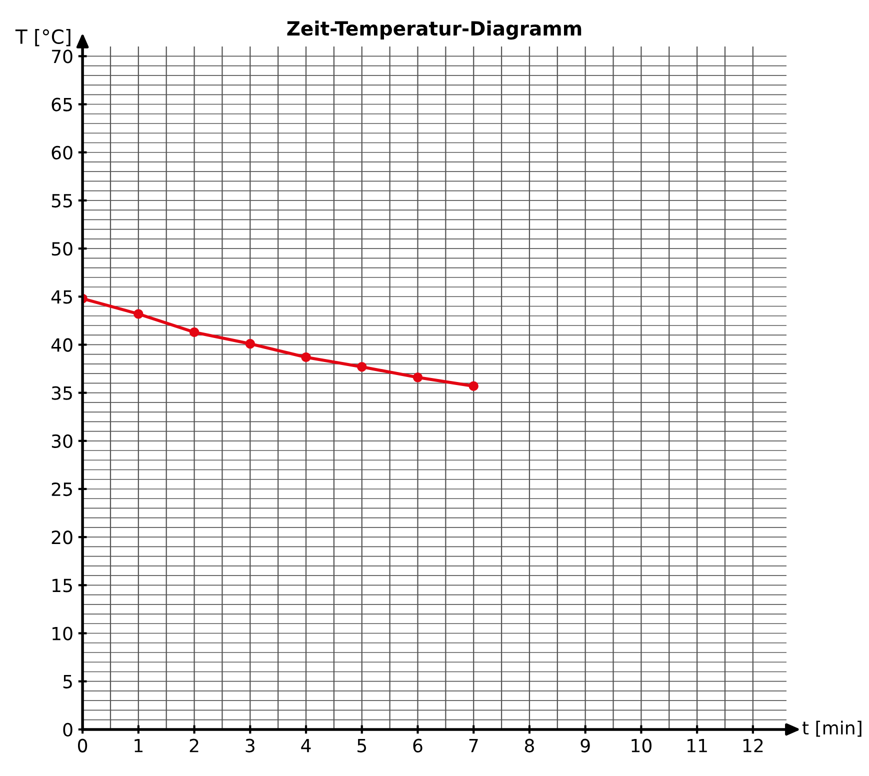 The height and width of the screenshot is (776, 869). What do you see at coordinates (642, 745) in the screenshot?
I see `x-tick-label: 10` at bounding box center [642, 745].